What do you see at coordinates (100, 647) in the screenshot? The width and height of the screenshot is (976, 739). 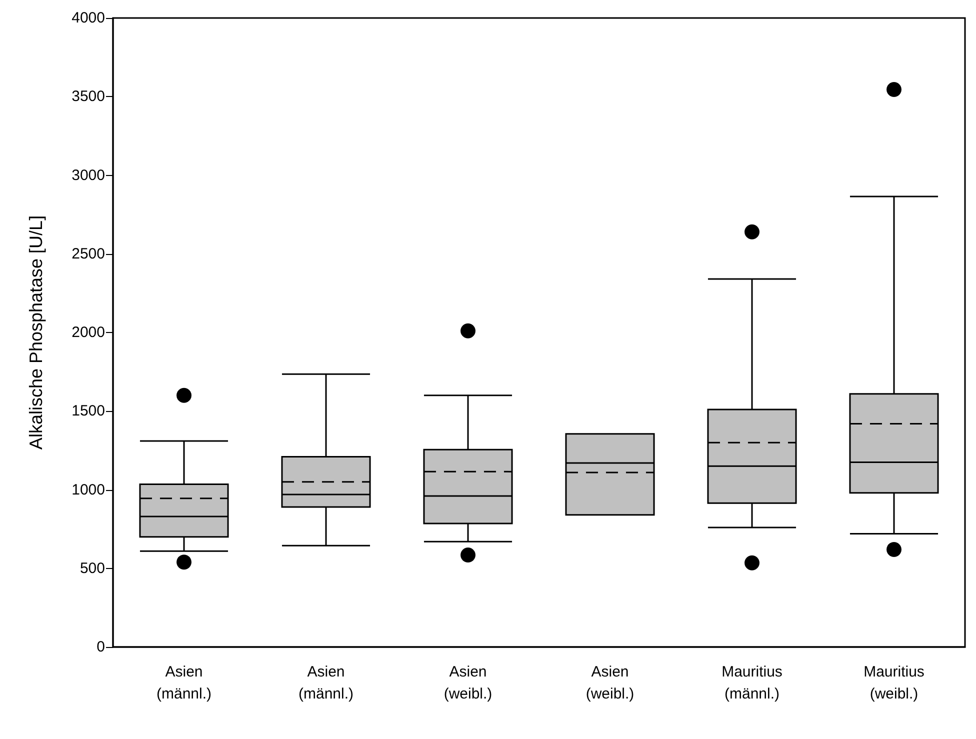 I see `y-tick-label: 0` at bounding box center [100, 647].